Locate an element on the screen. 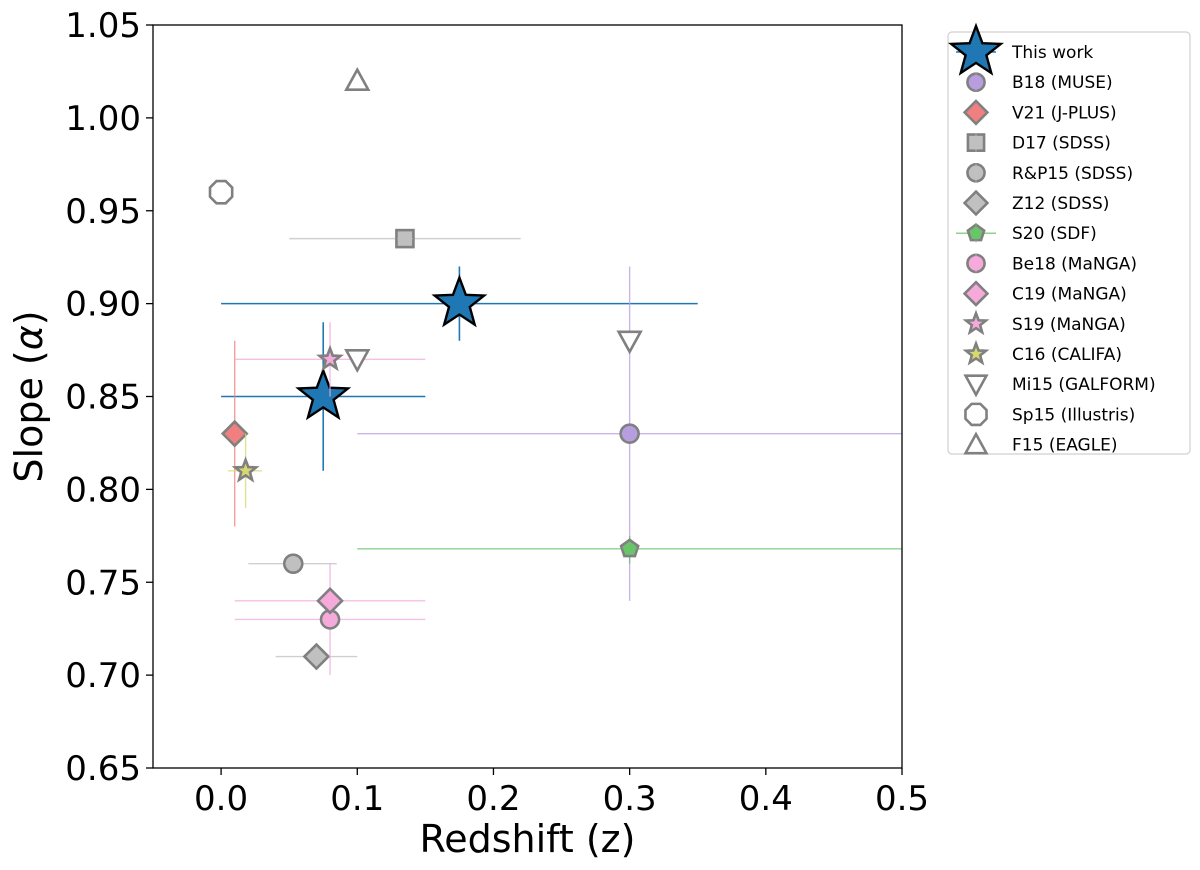  y-tick-label: 0.90 is located at coordinates (103, 305).